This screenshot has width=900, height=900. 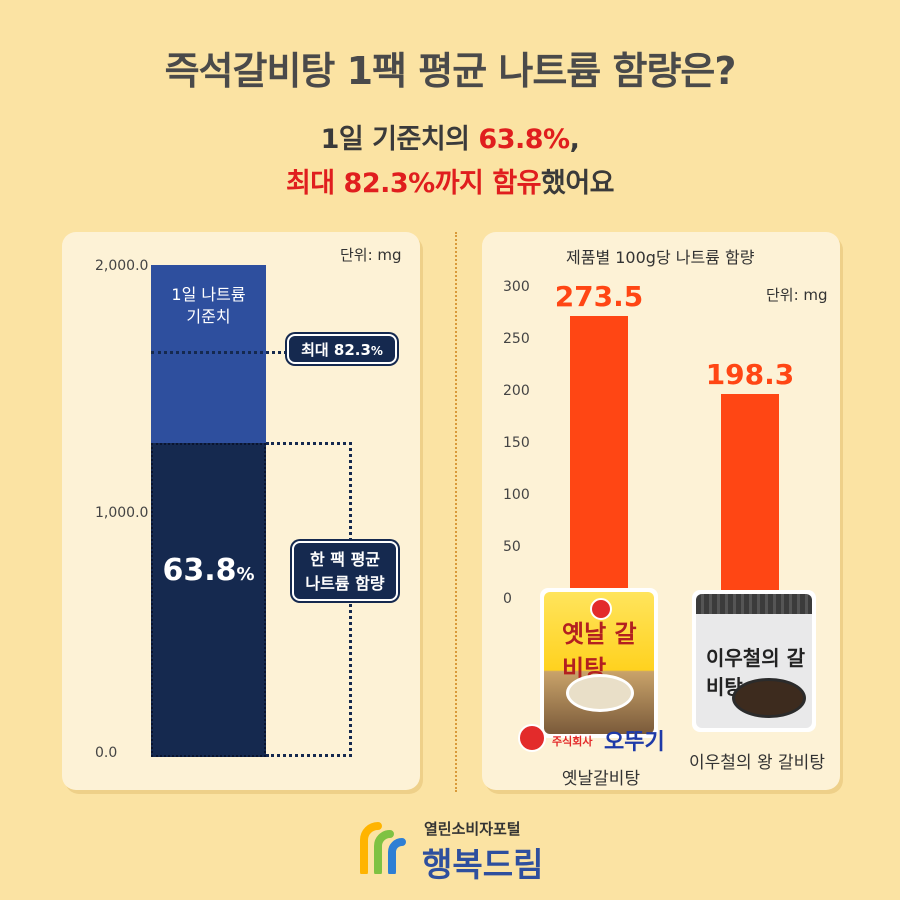 What do you see at coordinates (524, 139) in the screenshot?
I see `subtitle-line1-pct: 63.8%` at bounding box center [524, 139].